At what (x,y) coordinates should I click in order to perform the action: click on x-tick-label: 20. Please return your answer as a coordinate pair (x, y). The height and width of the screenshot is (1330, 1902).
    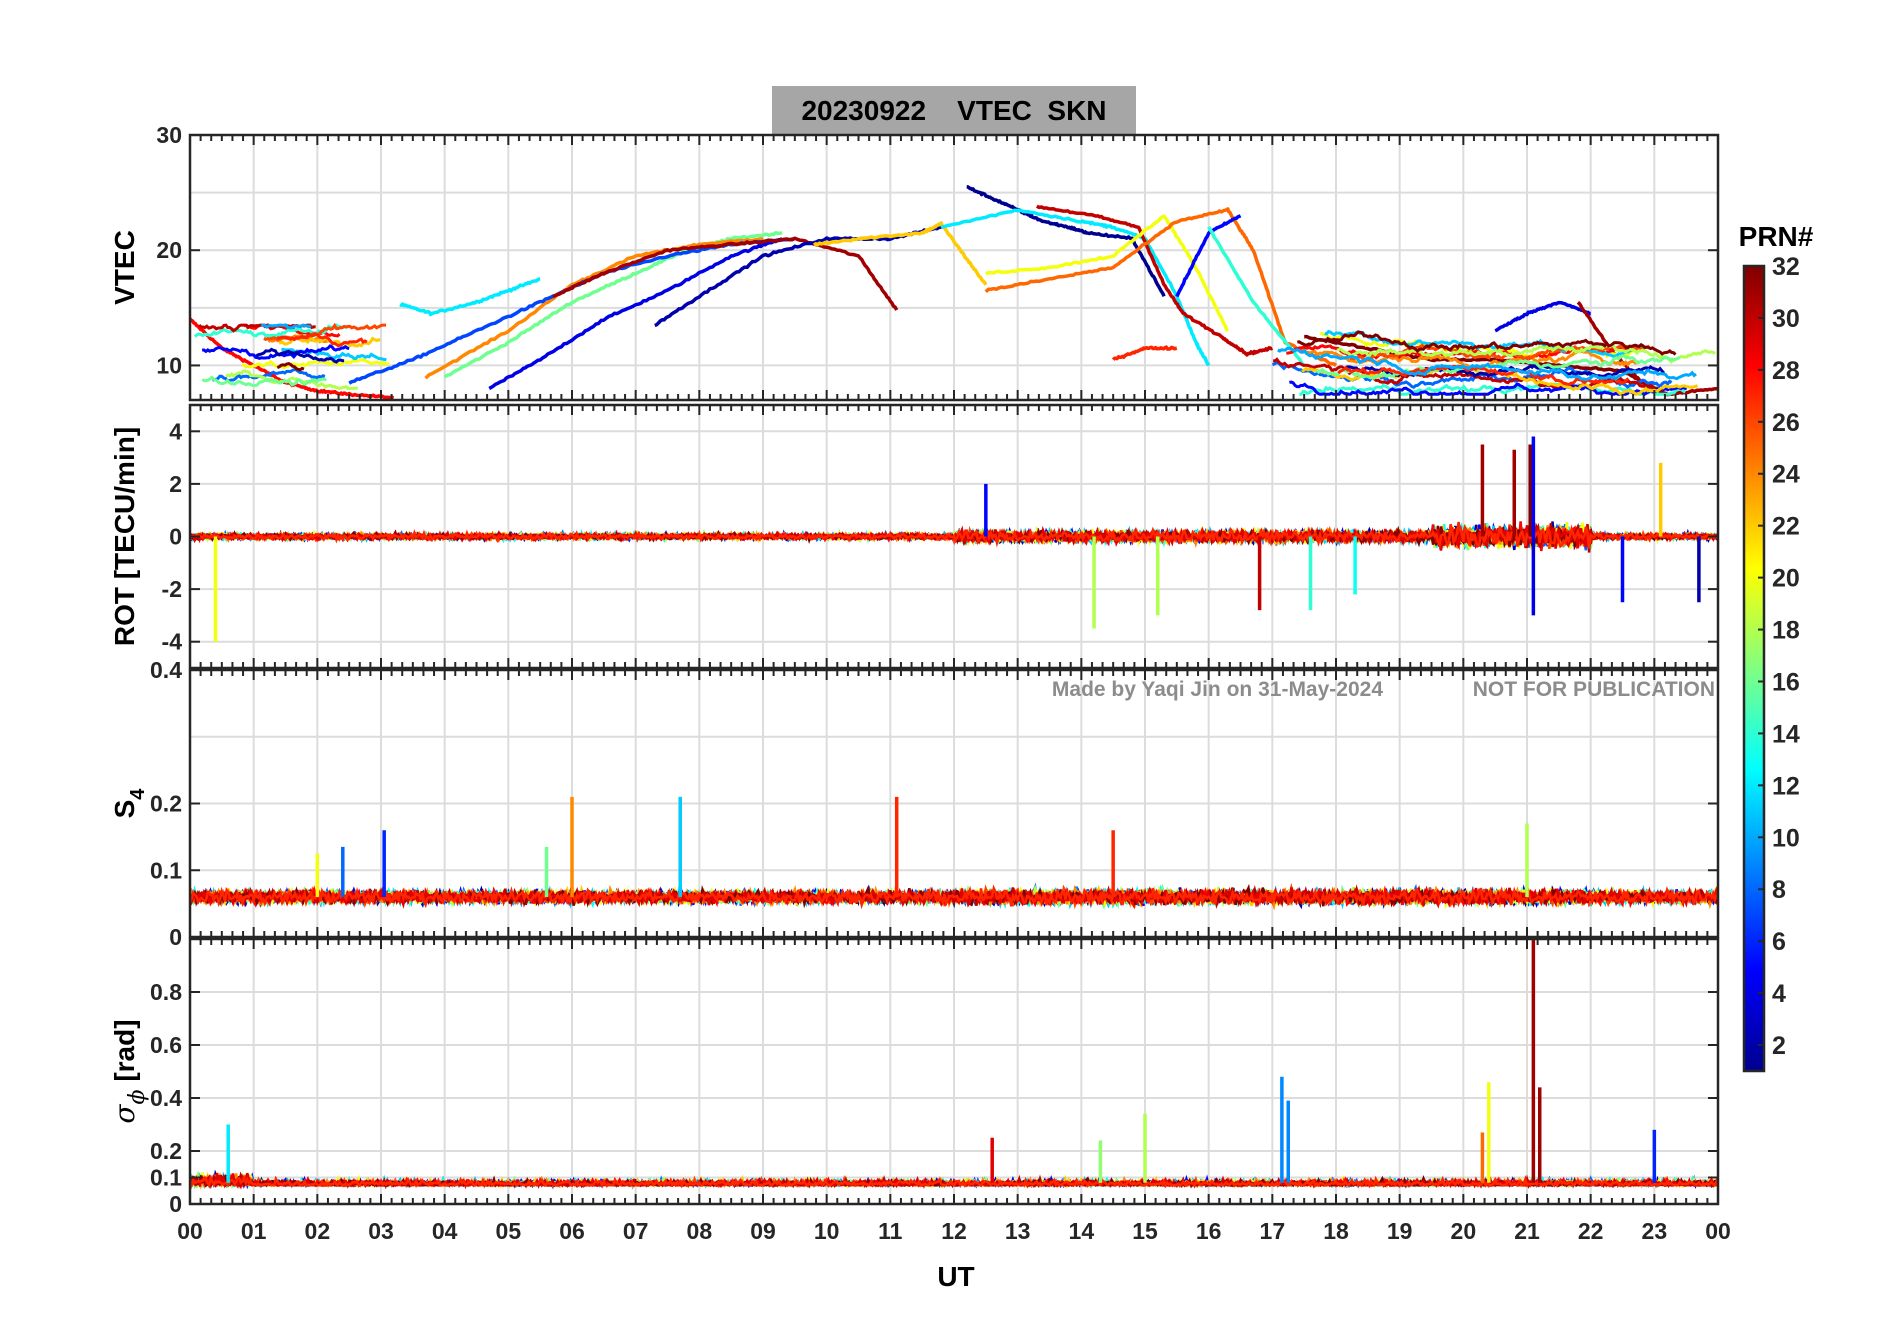
    Looking at the image, I should click on (1464, 1231).